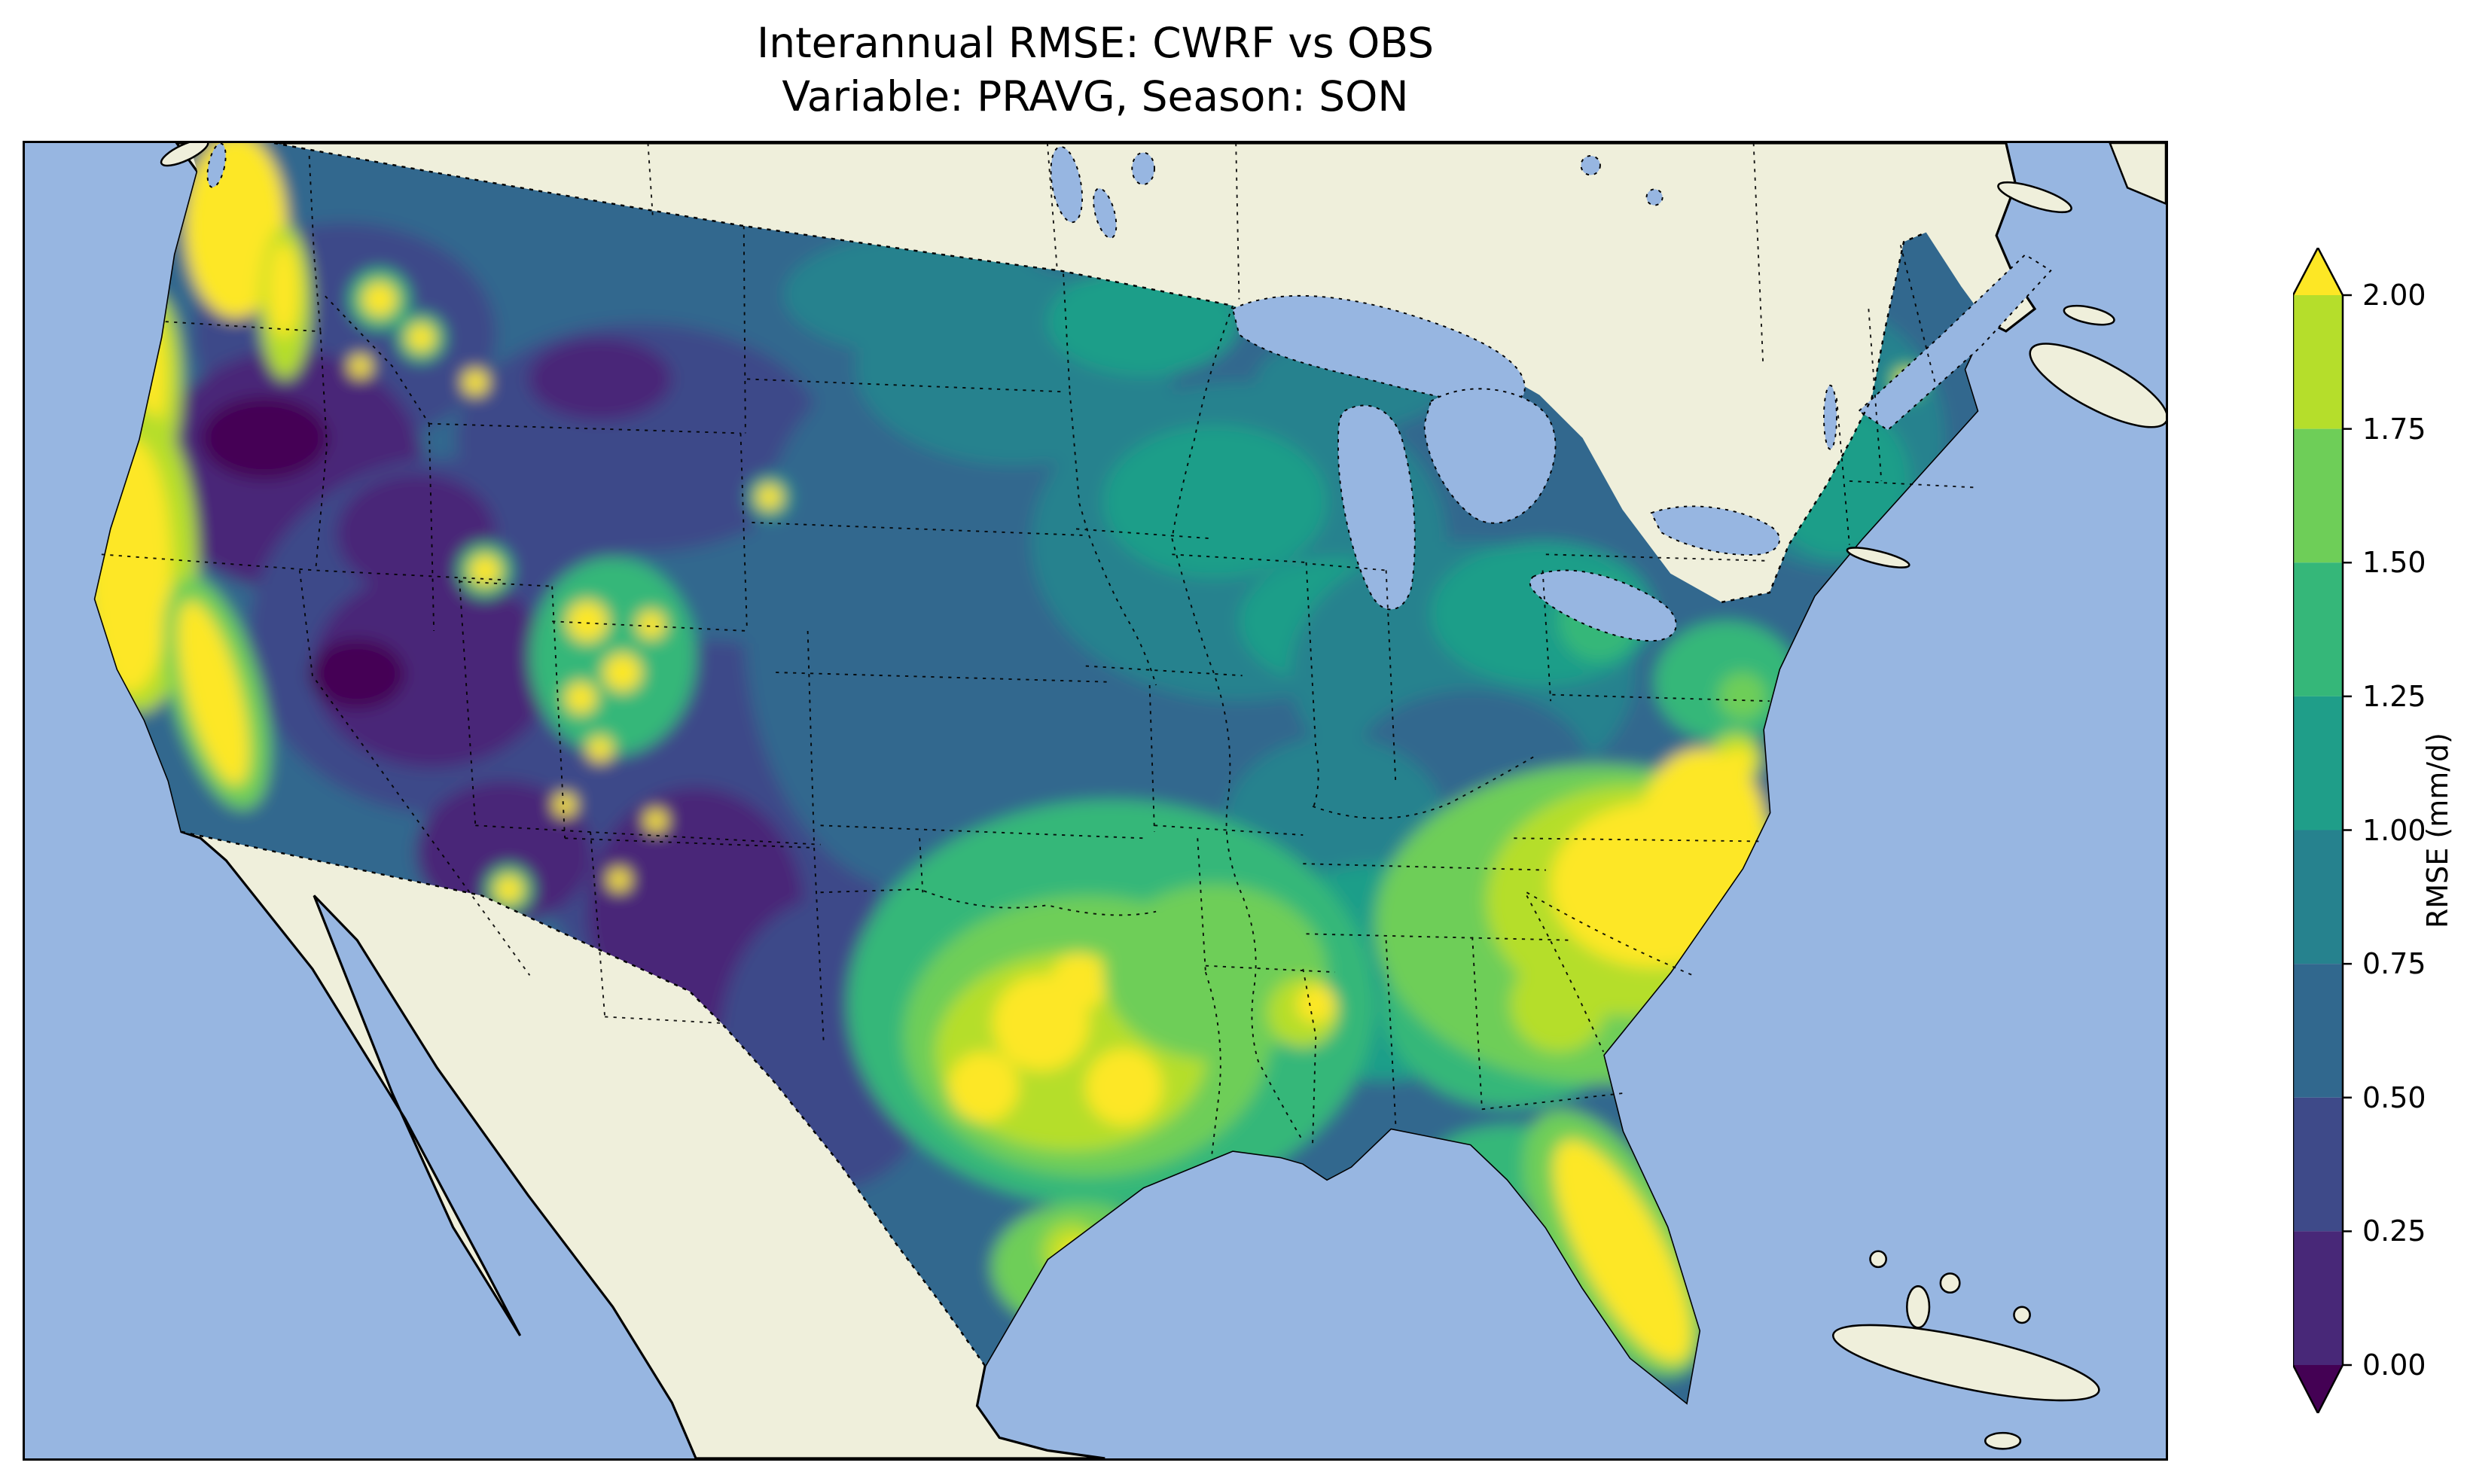 The height and width of the screenshot is (1484, 2467). Describe the element at coordinates (2318, 271) in the screenshot. I see `colorbar-over-arrow` at that location.